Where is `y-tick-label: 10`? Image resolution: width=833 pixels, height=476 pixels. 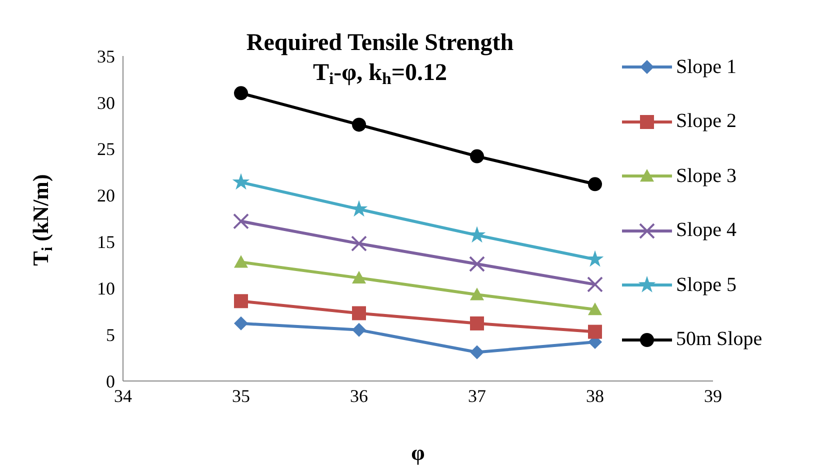
y-tick-label: 10 is located at coordinates (106, 288).